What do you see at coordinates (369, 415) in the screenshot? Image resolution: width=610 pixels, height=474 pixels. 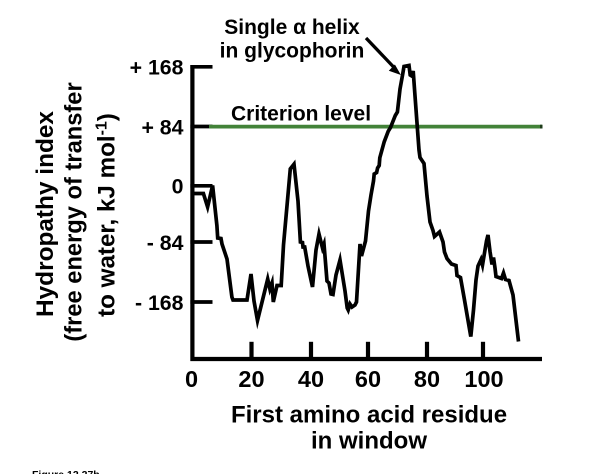 I see `svg-text: First amino acid residue` at bounding box center [369, 415].